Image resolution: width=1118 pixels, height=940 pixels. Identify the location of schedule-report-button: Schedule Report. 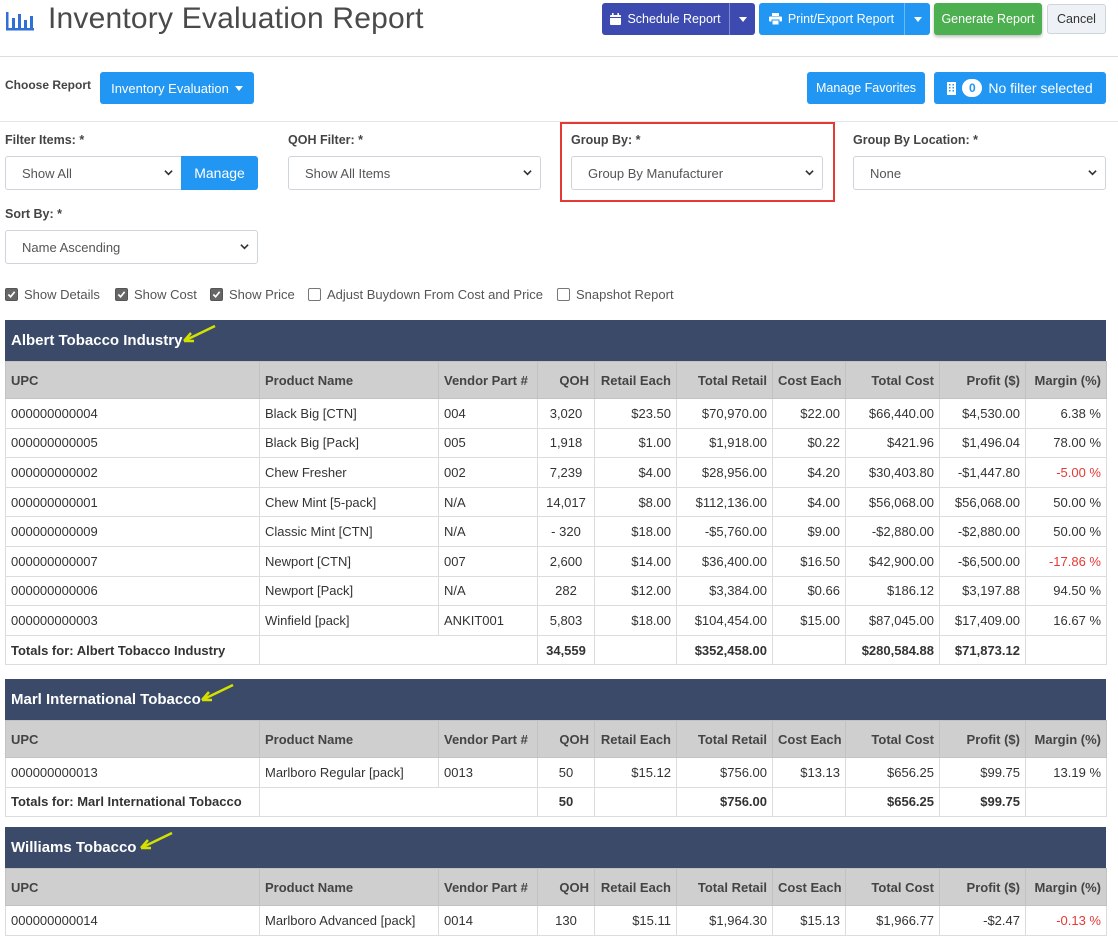
(678, 19).